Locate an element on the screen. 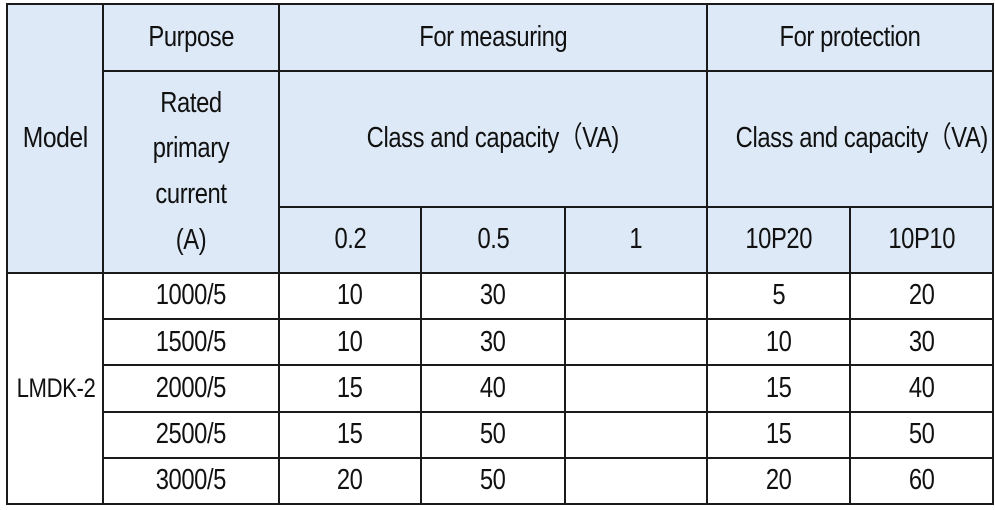 This screenshot has width=995, height=510. rated-primary-current-line-2: current is located at coordinates (191, 194).